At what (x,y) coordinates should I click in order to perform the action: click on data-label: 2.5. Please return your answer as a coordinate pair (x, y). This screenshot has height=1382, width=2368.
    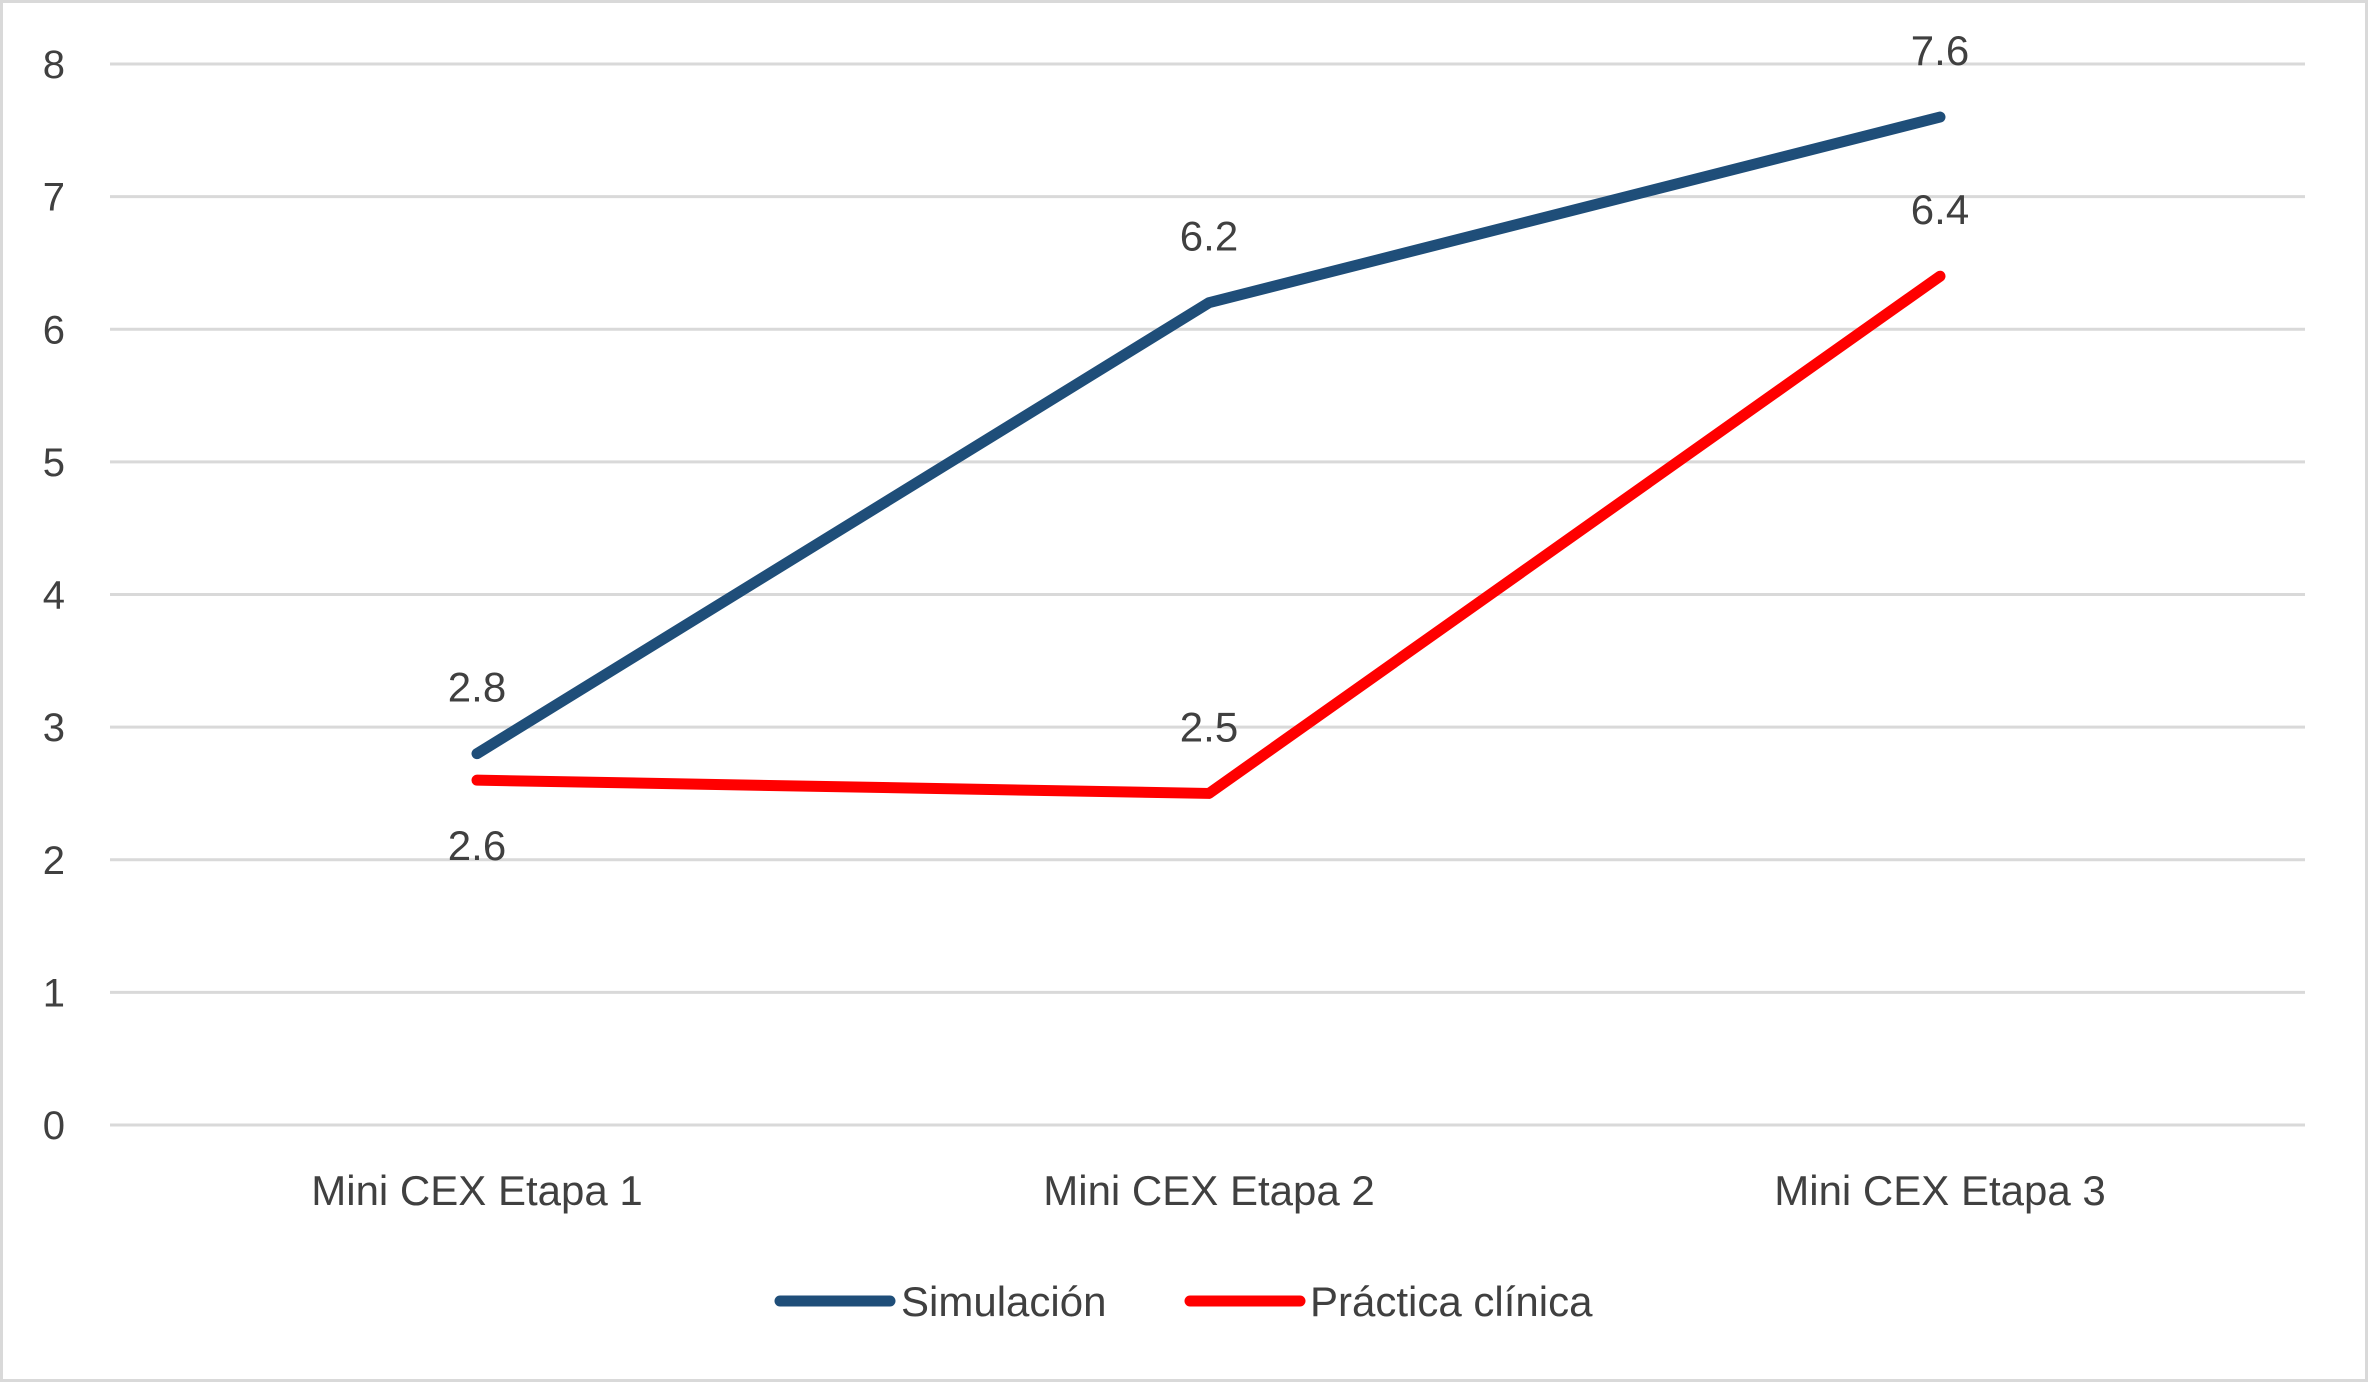
    Looking at the image, I should click on (1209, 726).